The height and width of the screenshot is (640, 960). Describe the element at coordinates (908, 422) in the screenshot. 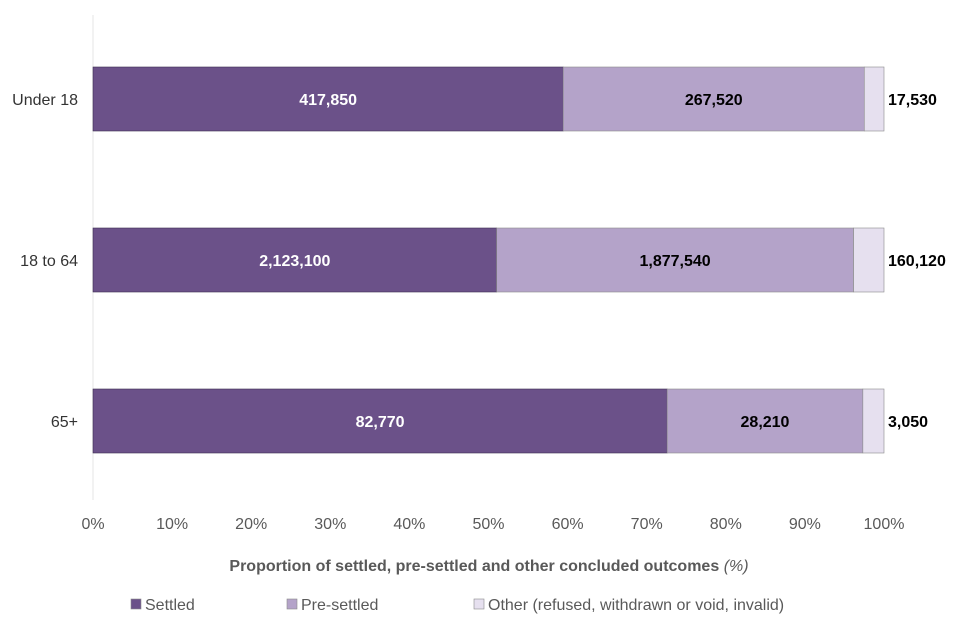

I see `data-label: 3,050` at that location.